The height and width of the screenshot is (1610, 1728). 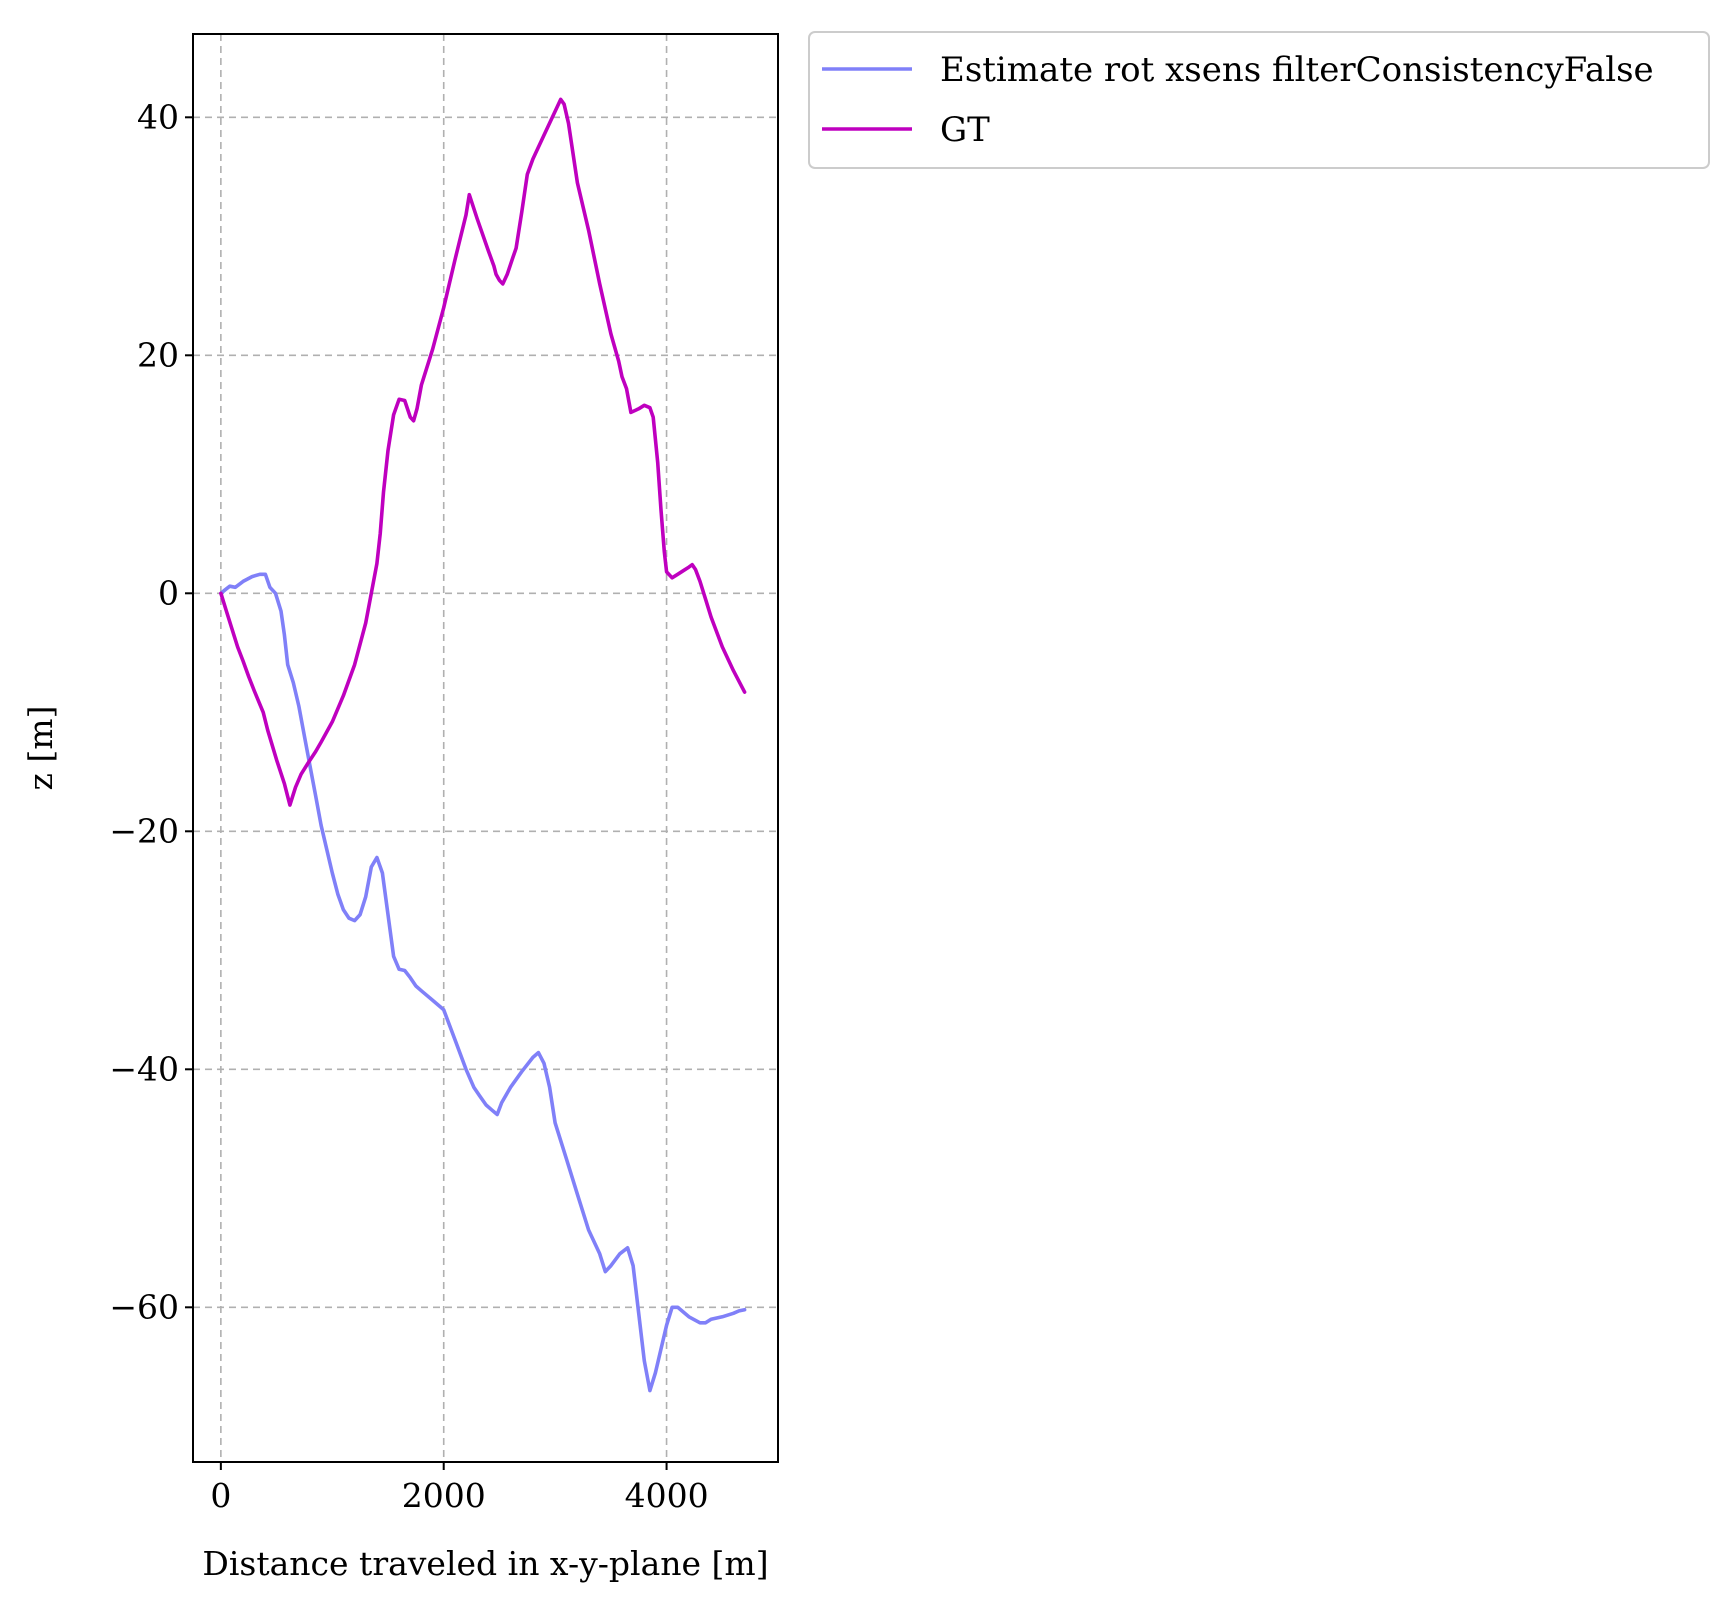 What do you see at coordinates (158, 354) in the screenshot?
I see `y-tick-label: 20` at bounding box center [158, 354].